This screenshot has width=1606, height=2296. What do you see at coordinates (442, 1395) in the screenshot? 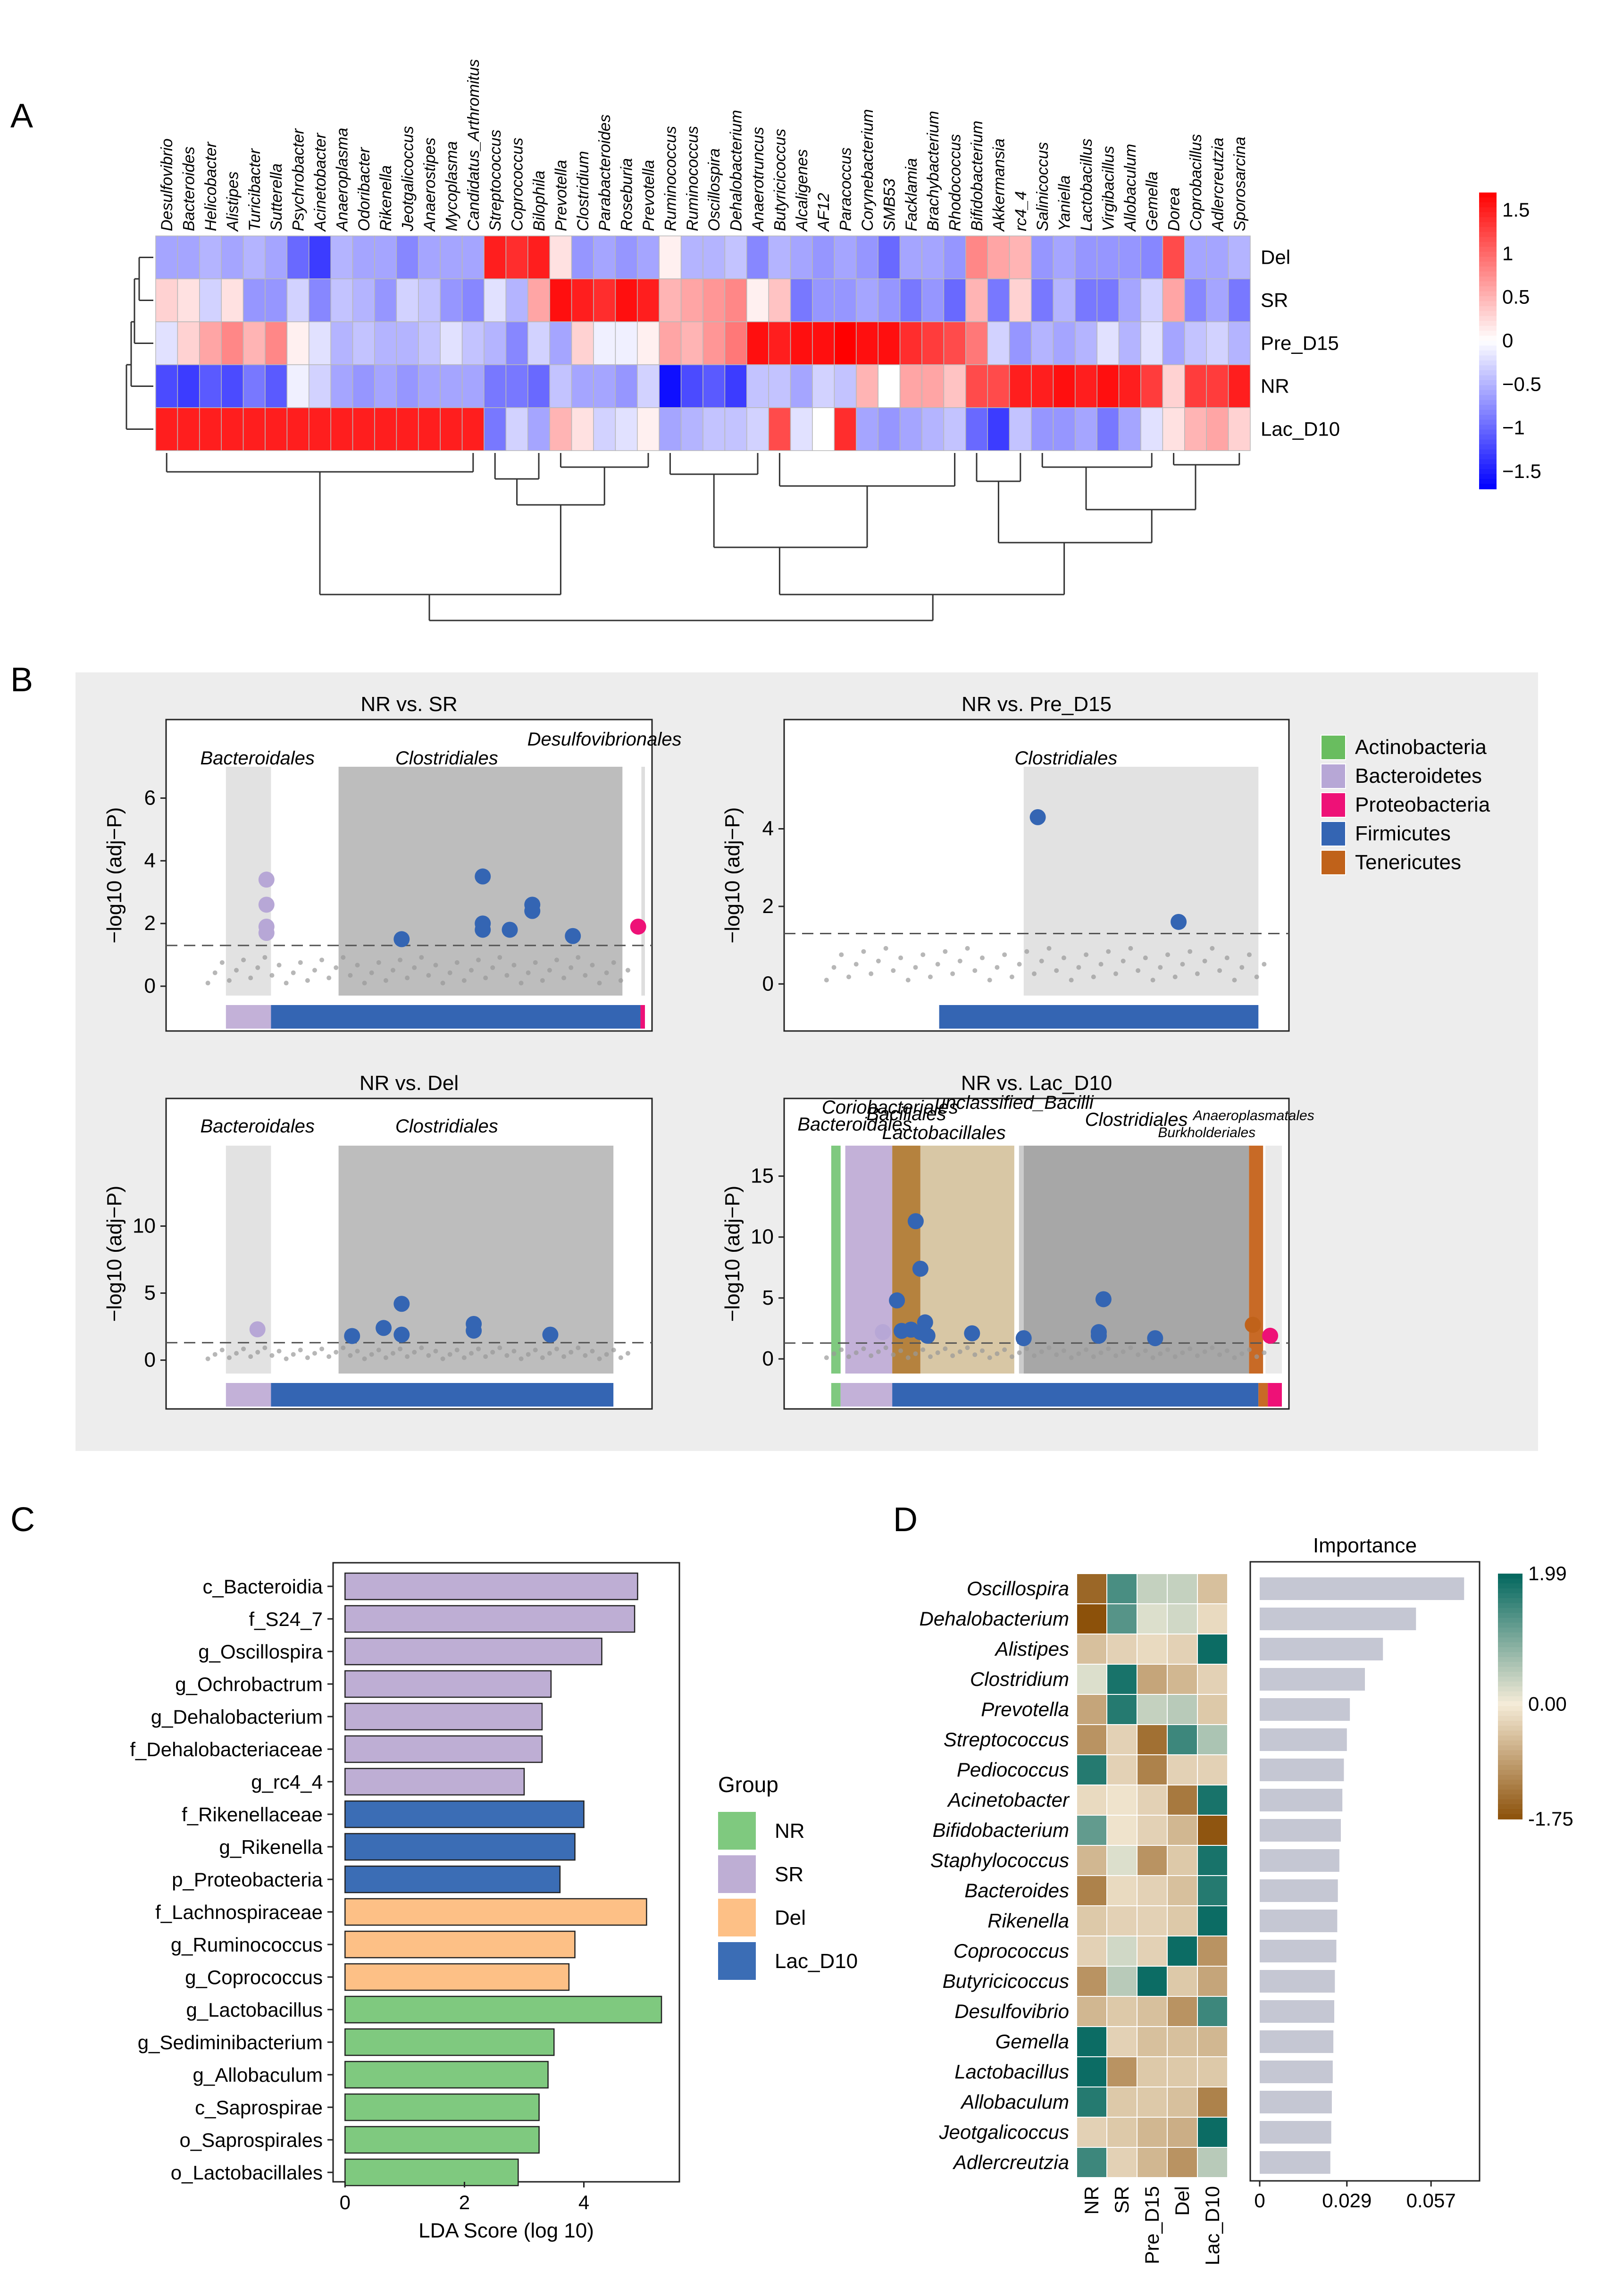
I see `phylum-bar` at bounding box center [442, 1395].